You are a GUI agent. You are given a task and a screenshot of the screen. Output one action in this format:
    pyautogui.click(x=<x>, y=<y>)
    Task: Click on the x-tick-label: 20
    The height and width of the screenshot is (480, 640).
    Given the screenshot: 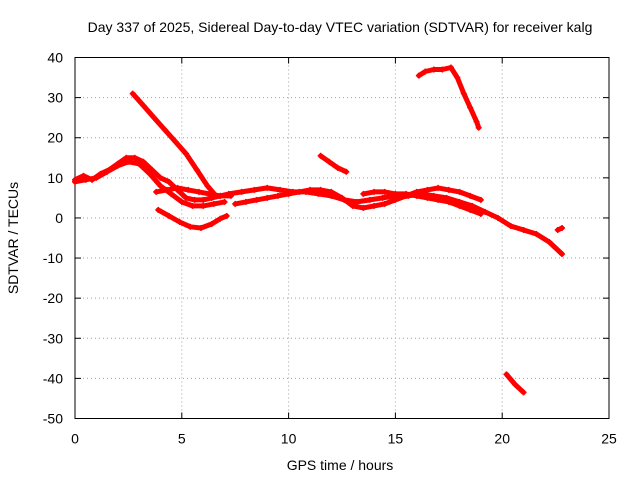 What is the action you would take?
    pyautogui.click(x=502, y=439)
    